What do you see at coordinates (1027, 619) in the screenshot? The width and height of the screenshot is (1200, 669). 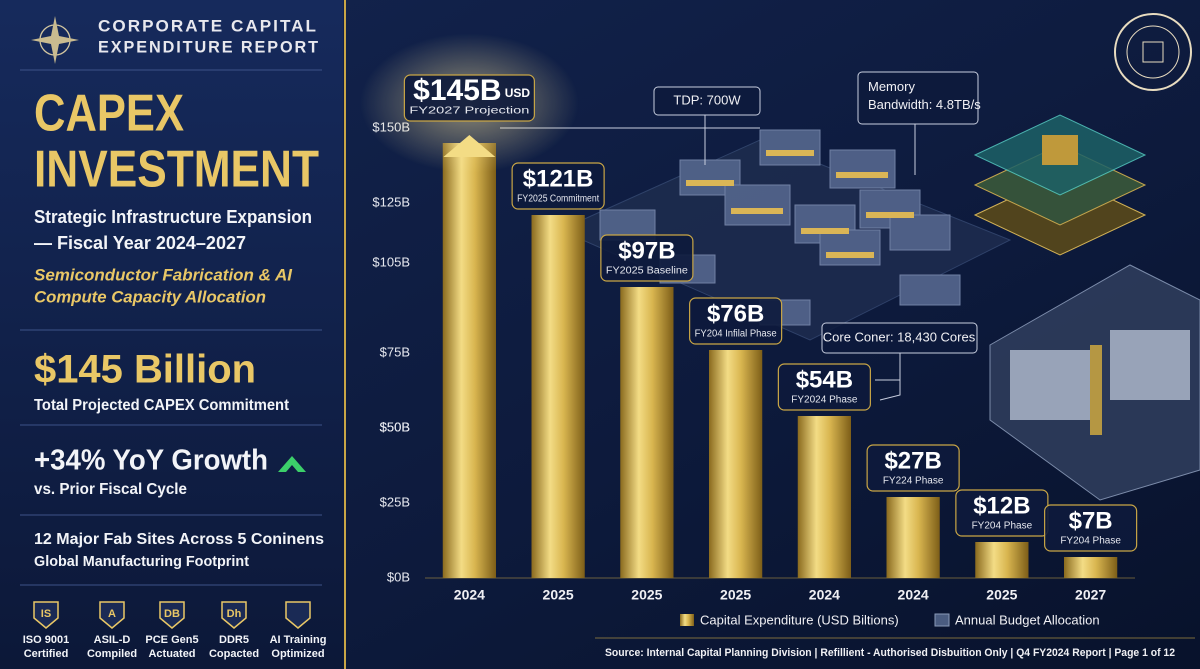 I see `legend-label: Annual Budget Allocation` at bounding box center [1027, 619].